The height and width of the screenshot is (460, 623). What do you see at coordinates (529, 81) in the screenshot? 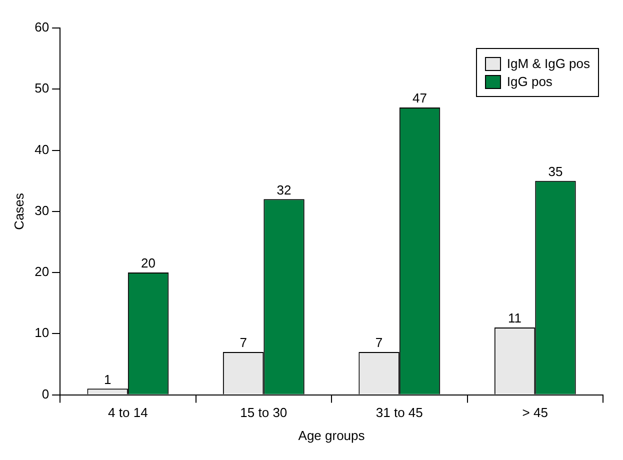
I see `legend-label: IgG pos` at bounding box center [529, 81].